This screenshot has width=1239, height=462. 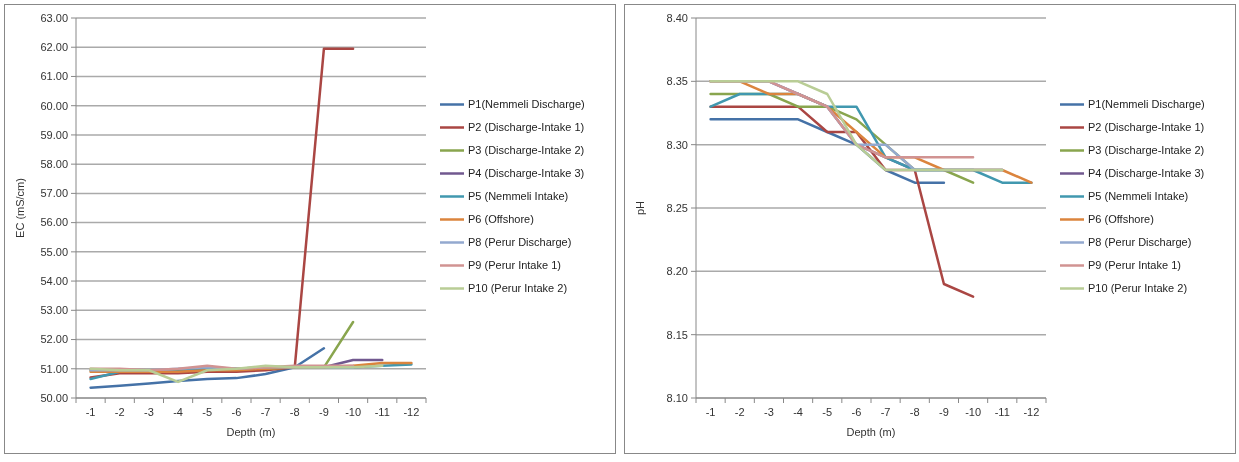 I want to click on y-tick-label: 56.00, so click(x=54, y=222).